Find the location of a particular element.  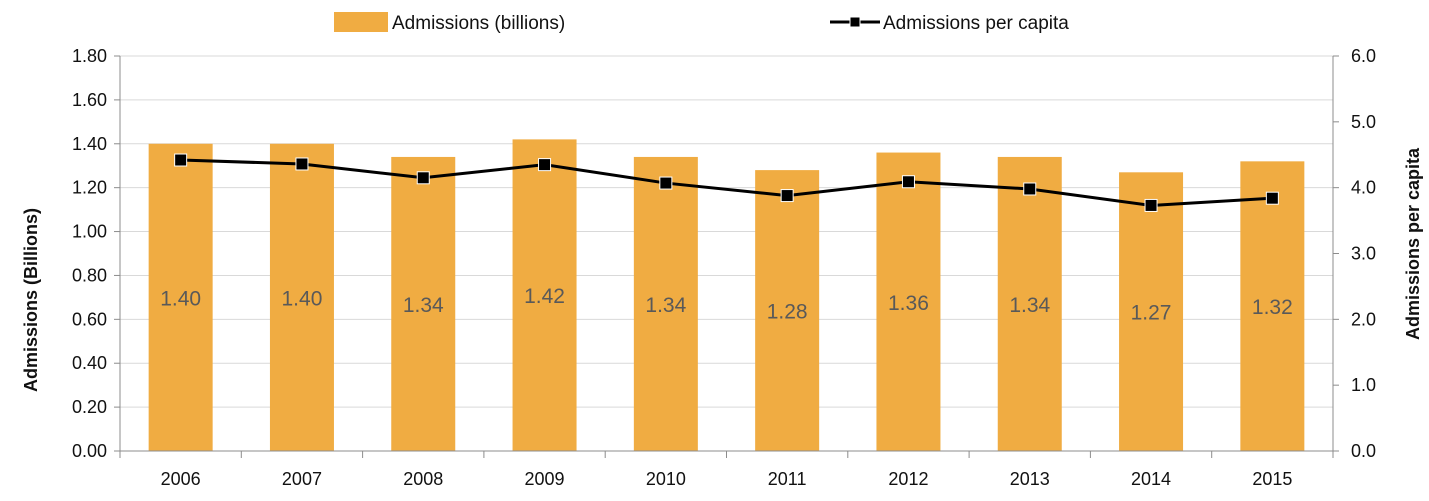

y-tick-label: 0.40 is located at coordinates (89, 363).